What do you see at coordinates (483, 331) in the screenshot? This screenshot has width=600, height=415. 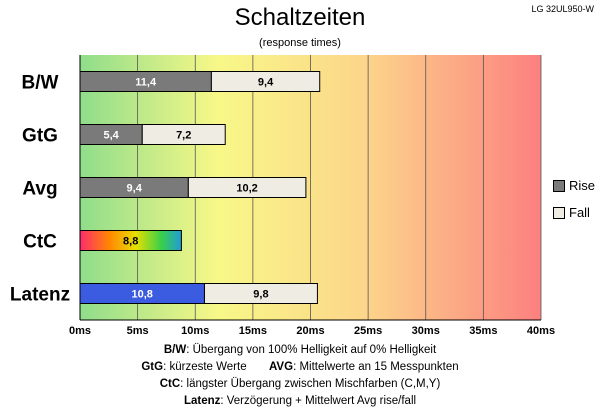 I see `x-tick-label: 35ms` at bounding box center [483, 331].